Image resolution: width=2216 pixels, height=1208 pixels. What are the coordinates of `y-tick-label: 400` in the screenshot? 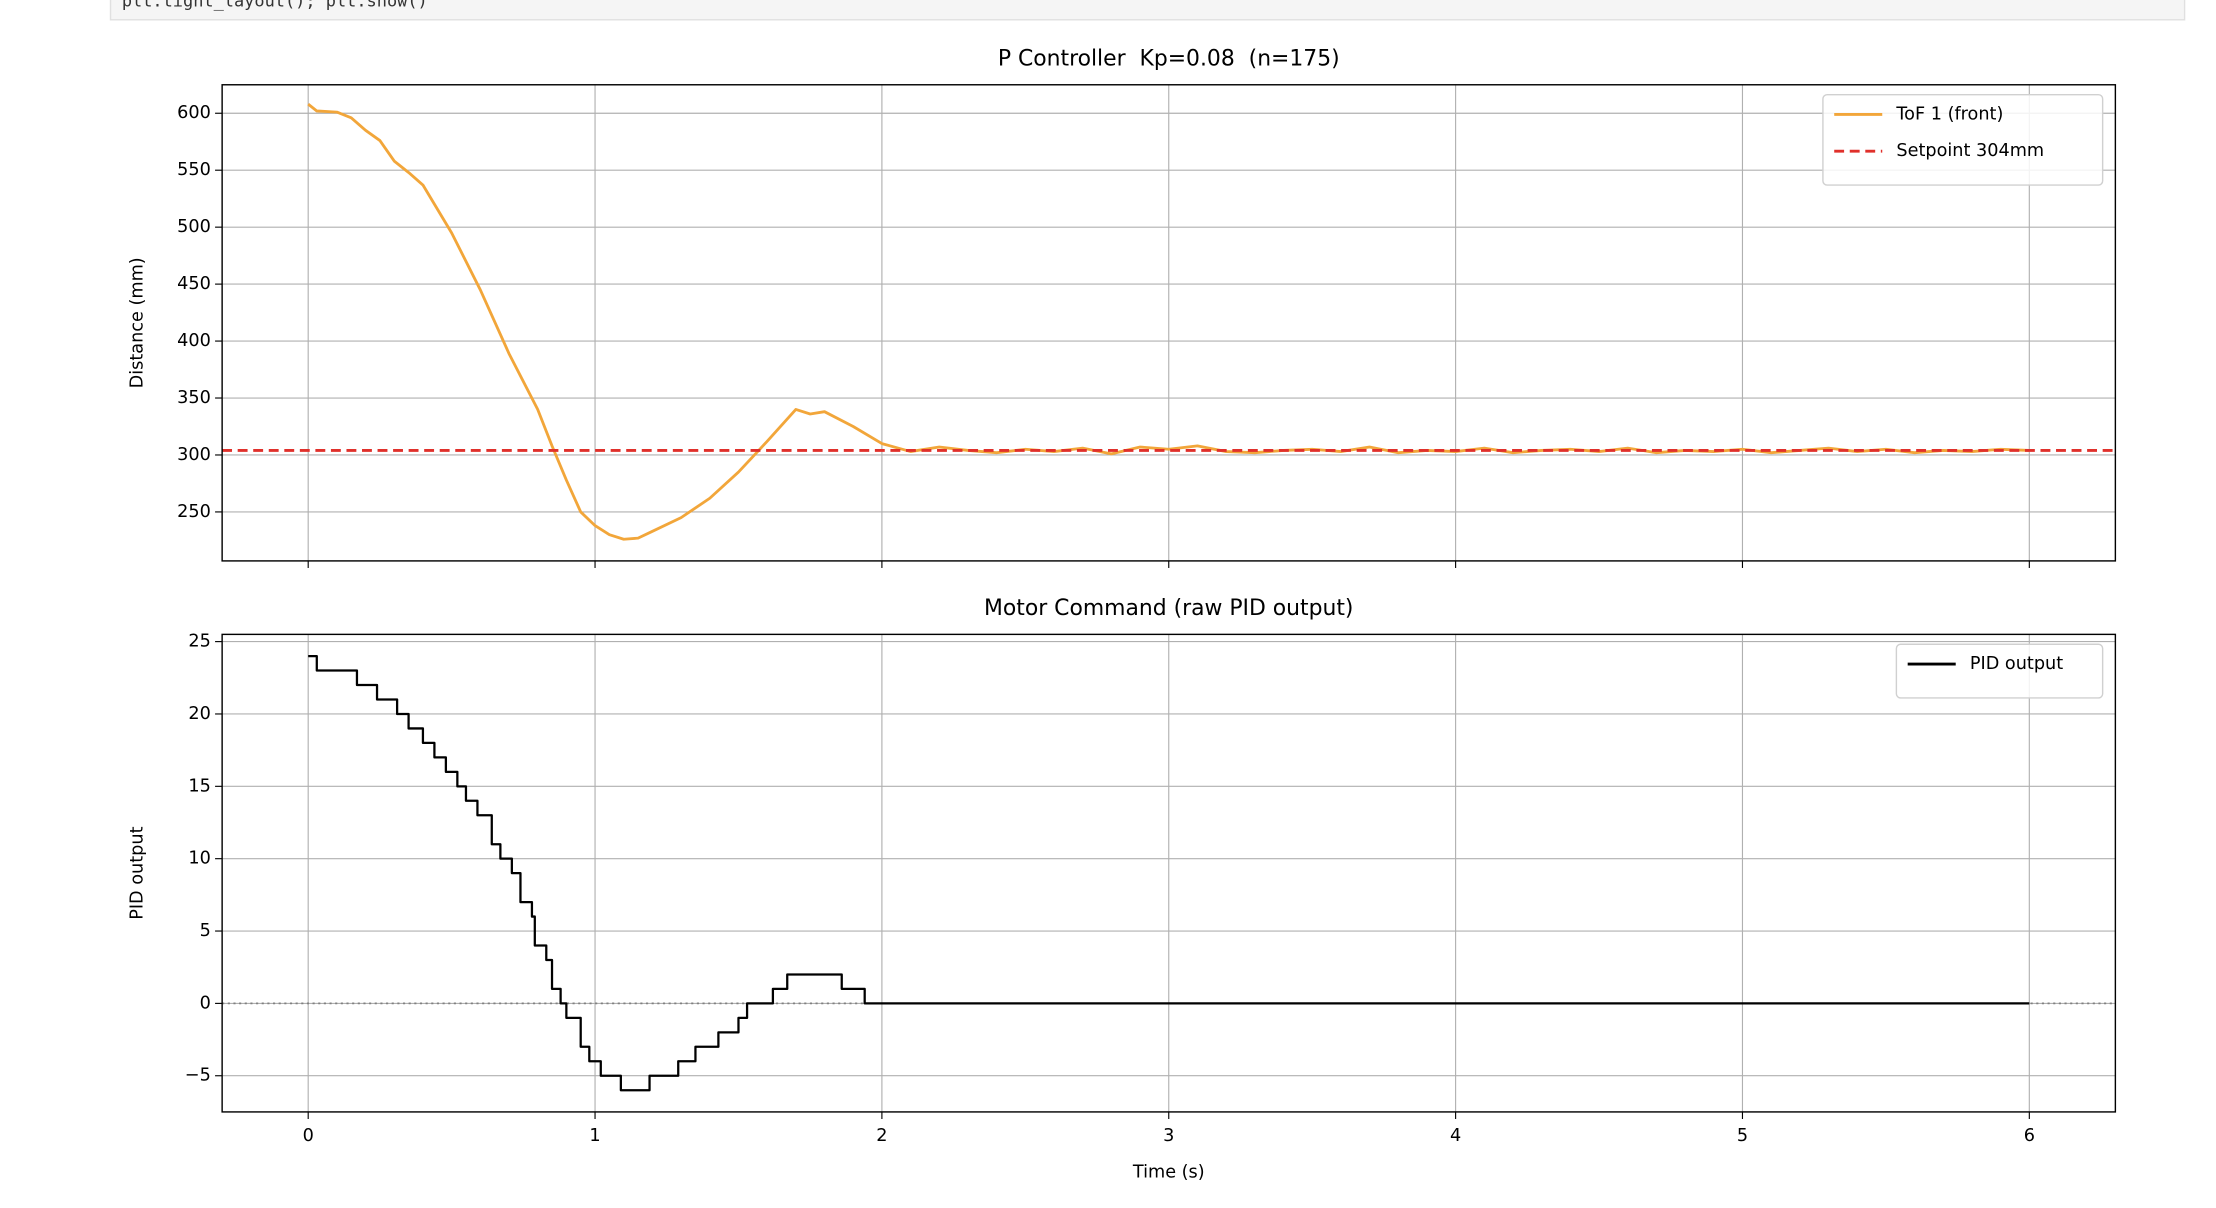 It's located at (194, 341).